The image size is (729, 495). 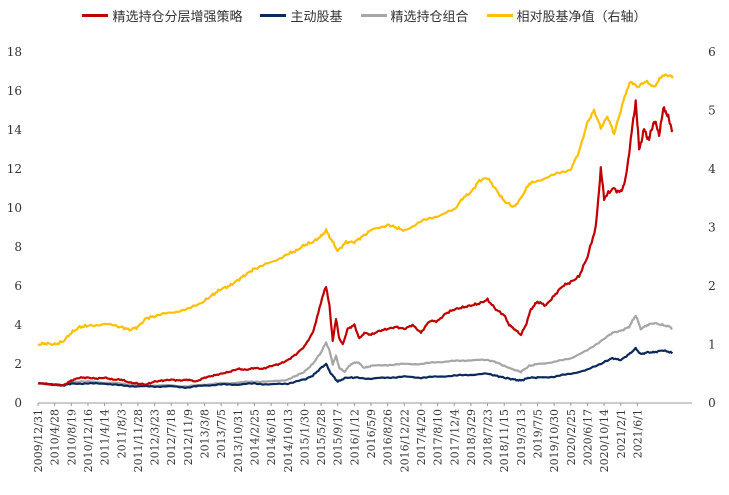 What do you see at coordinates (371, 433) in the screenshot?
I see `x-tick-label: 2016/5/9` at bounding box center [371, 433].